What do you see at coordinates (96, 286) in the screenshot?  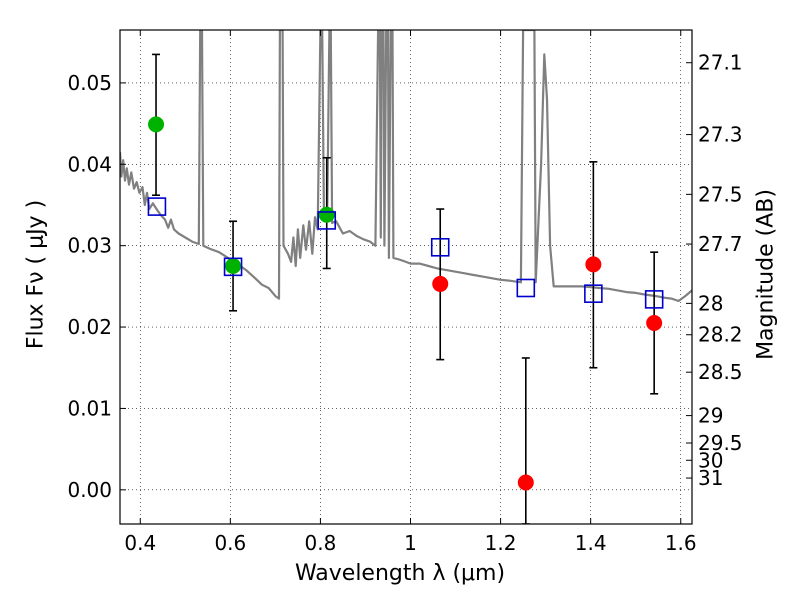 I see `y-axis-ticks: 0.00 0.01 0.02 0.03 0.04 0.05` at bounding box center [96, 286].